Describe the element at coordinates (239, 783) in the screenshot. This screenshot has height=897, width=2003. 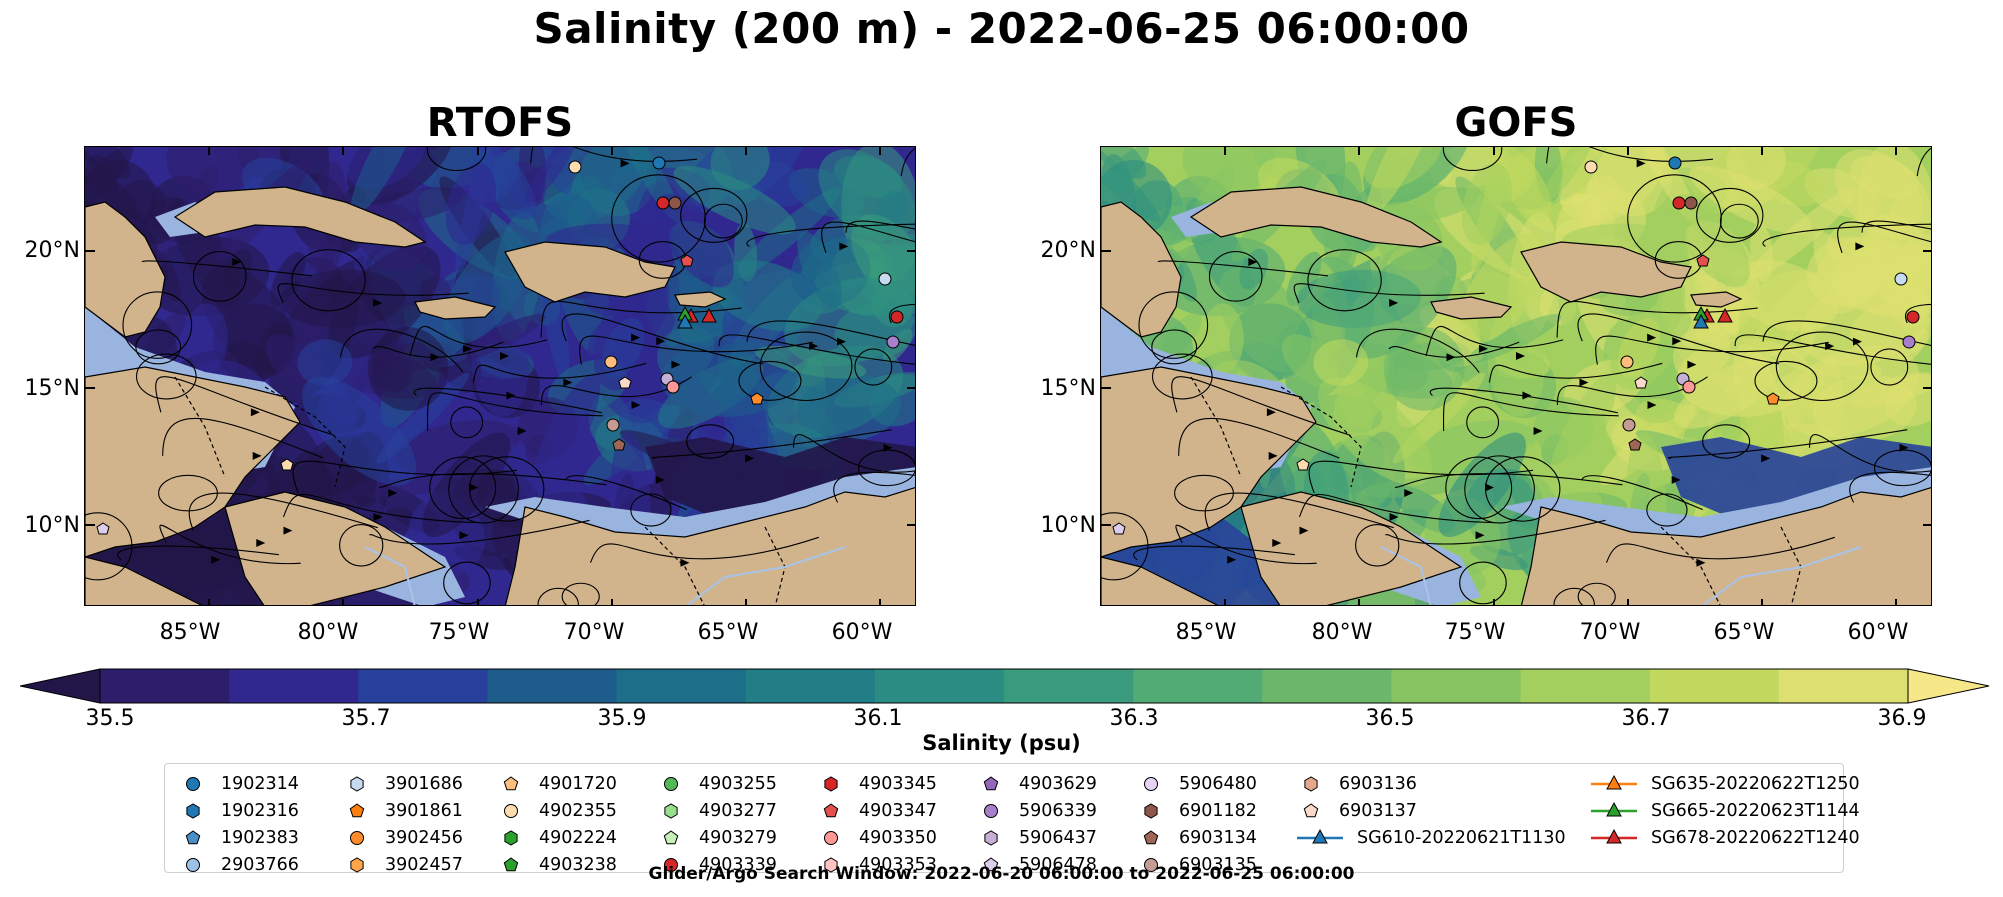
I see `legend-item: 1902314` at that location.